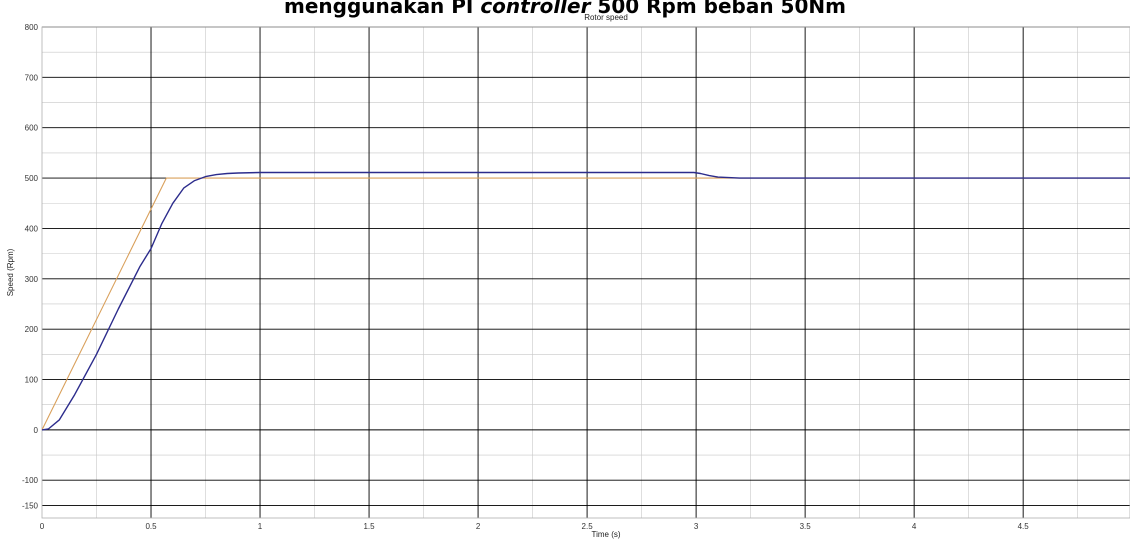 The width and height of the screenshot is (1130, 540). Describe the element at coordinates (32, 77) in the screenshot. I see `y-tick-label: 700` at that location.